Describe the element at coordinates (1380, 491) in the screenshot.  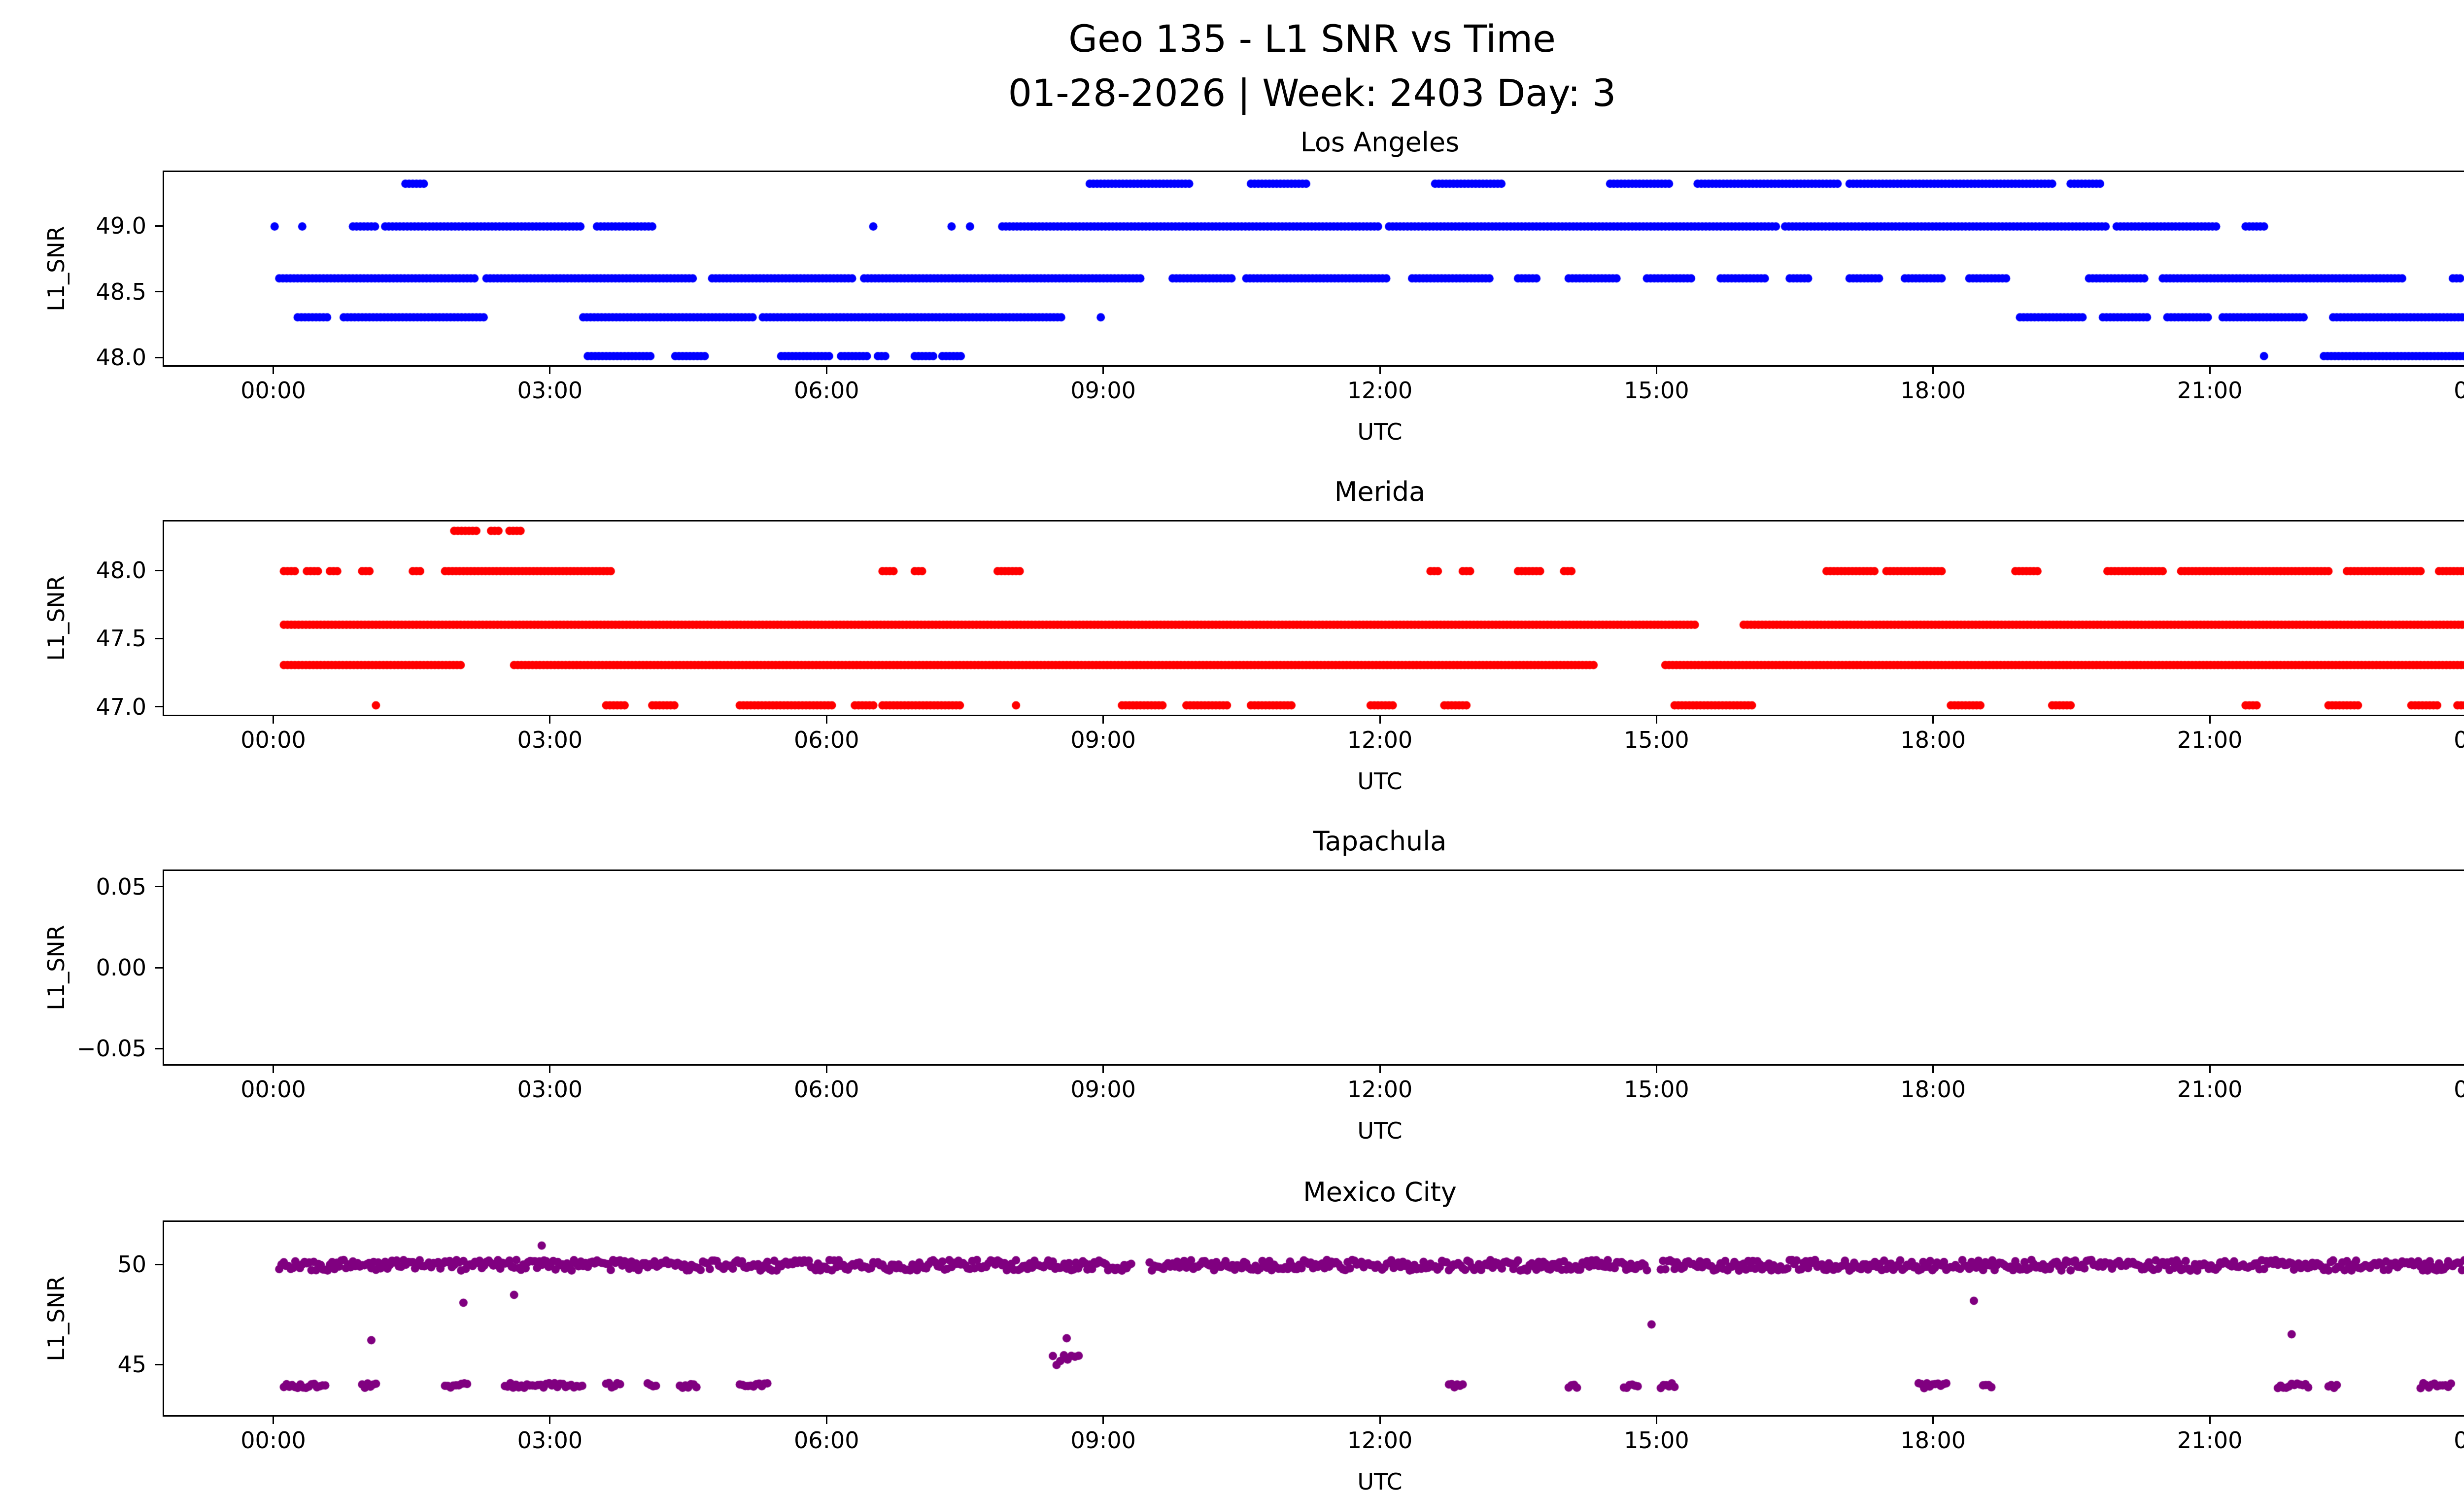
I see `subplot-title: Merida` at that location.